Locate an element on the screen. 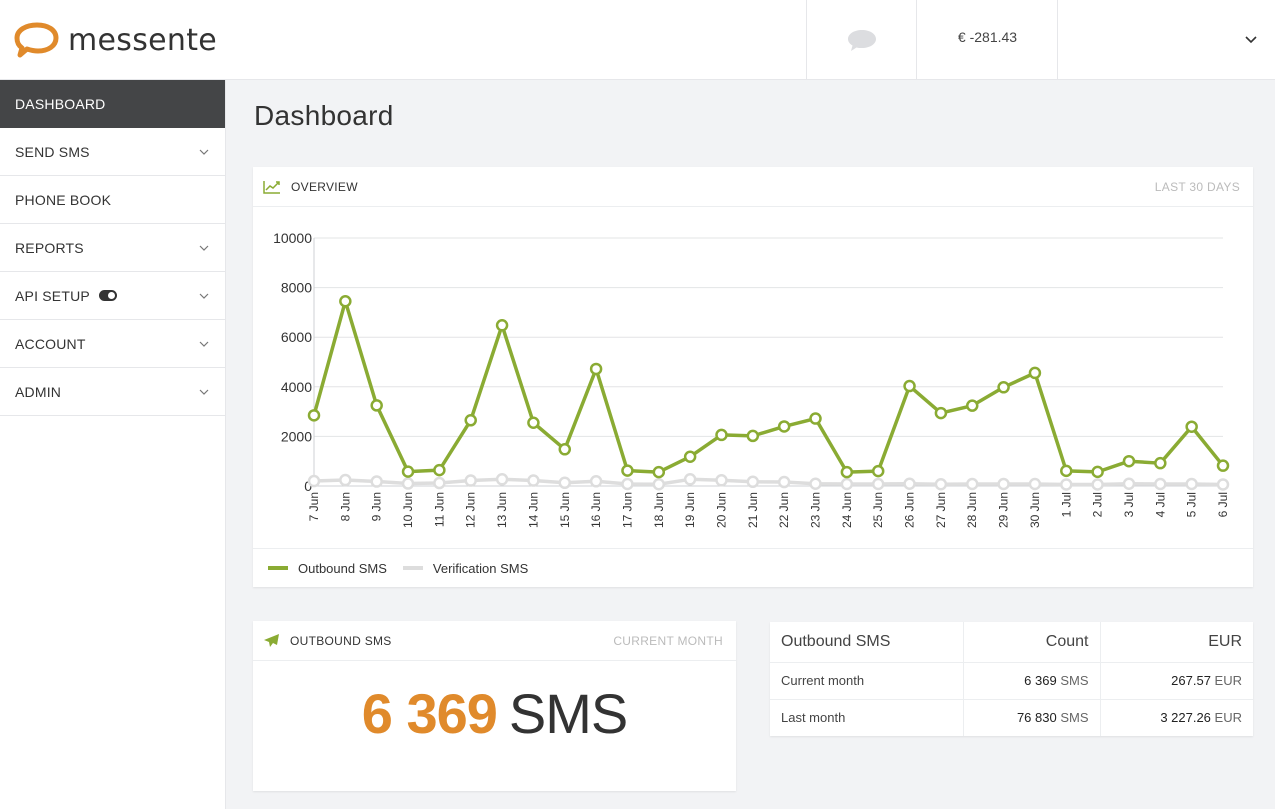 The image size is (1275, 809). logo: messente is located at coordinates (115, 40).